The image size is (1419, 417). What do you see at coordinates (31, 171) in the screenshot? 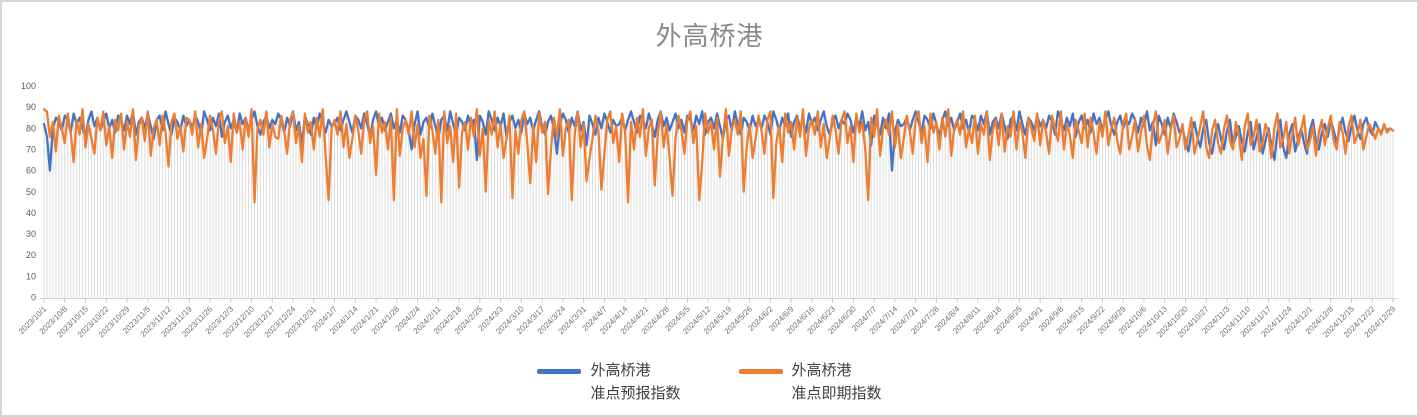
I see `y-axis-label: 60` at bounding box center [31, 171].